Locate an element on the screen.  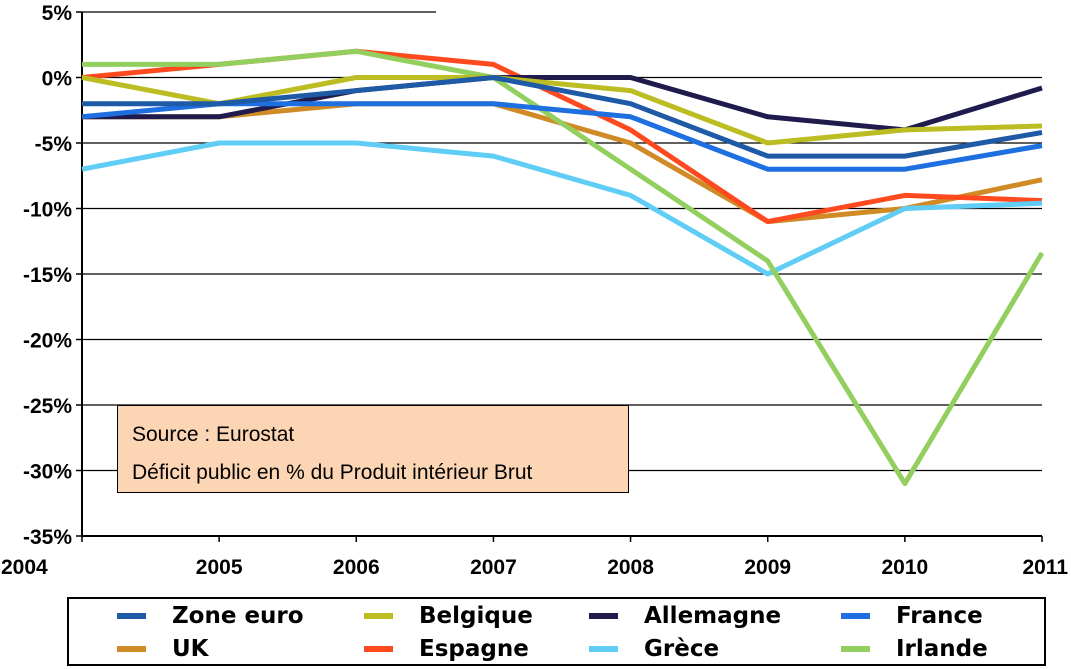
legend-swatch-france is located at coordinates (855, 616).